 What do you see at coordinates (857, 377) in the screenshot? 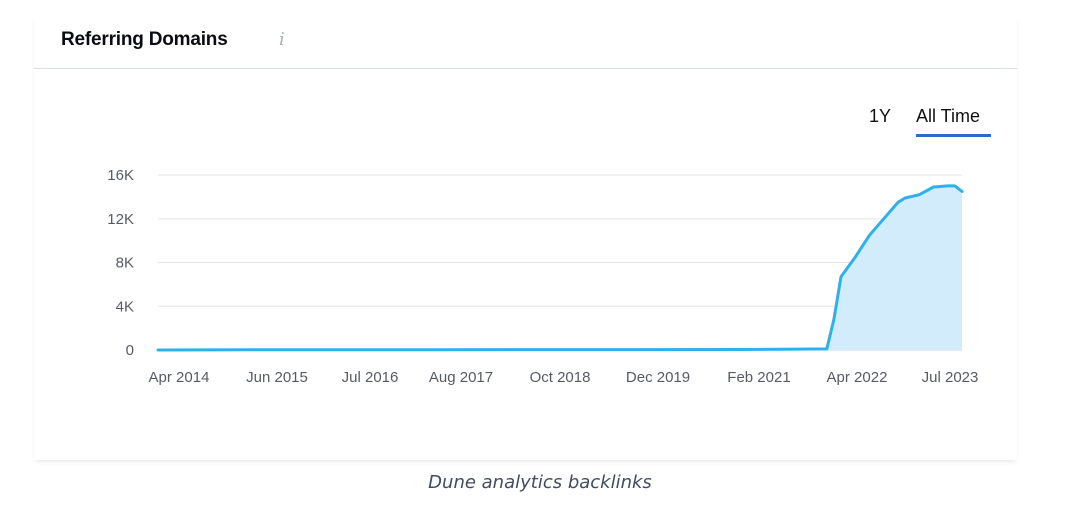
I see `x-tick-label: Apr 2022` at bounding box center [857, 377].